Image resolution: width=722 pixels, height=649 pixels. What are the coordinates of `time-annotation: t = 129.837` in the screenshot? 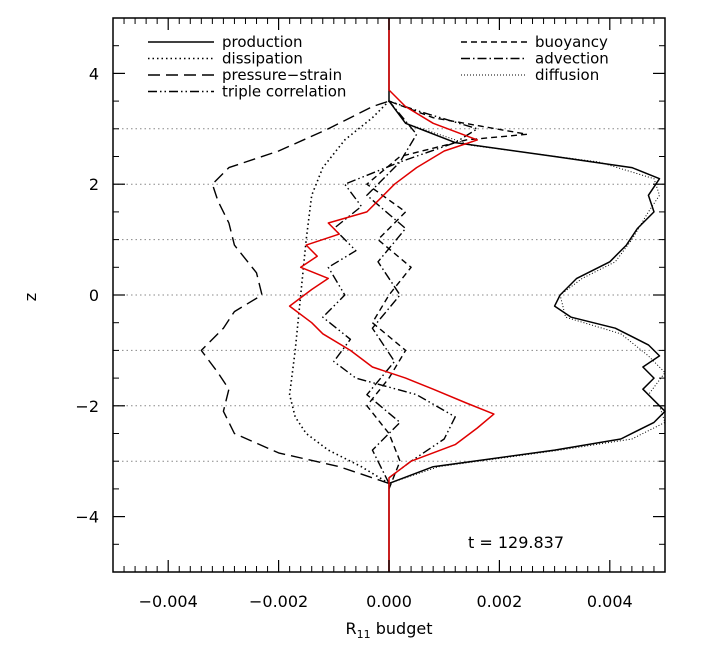 It's located at (516, 542).